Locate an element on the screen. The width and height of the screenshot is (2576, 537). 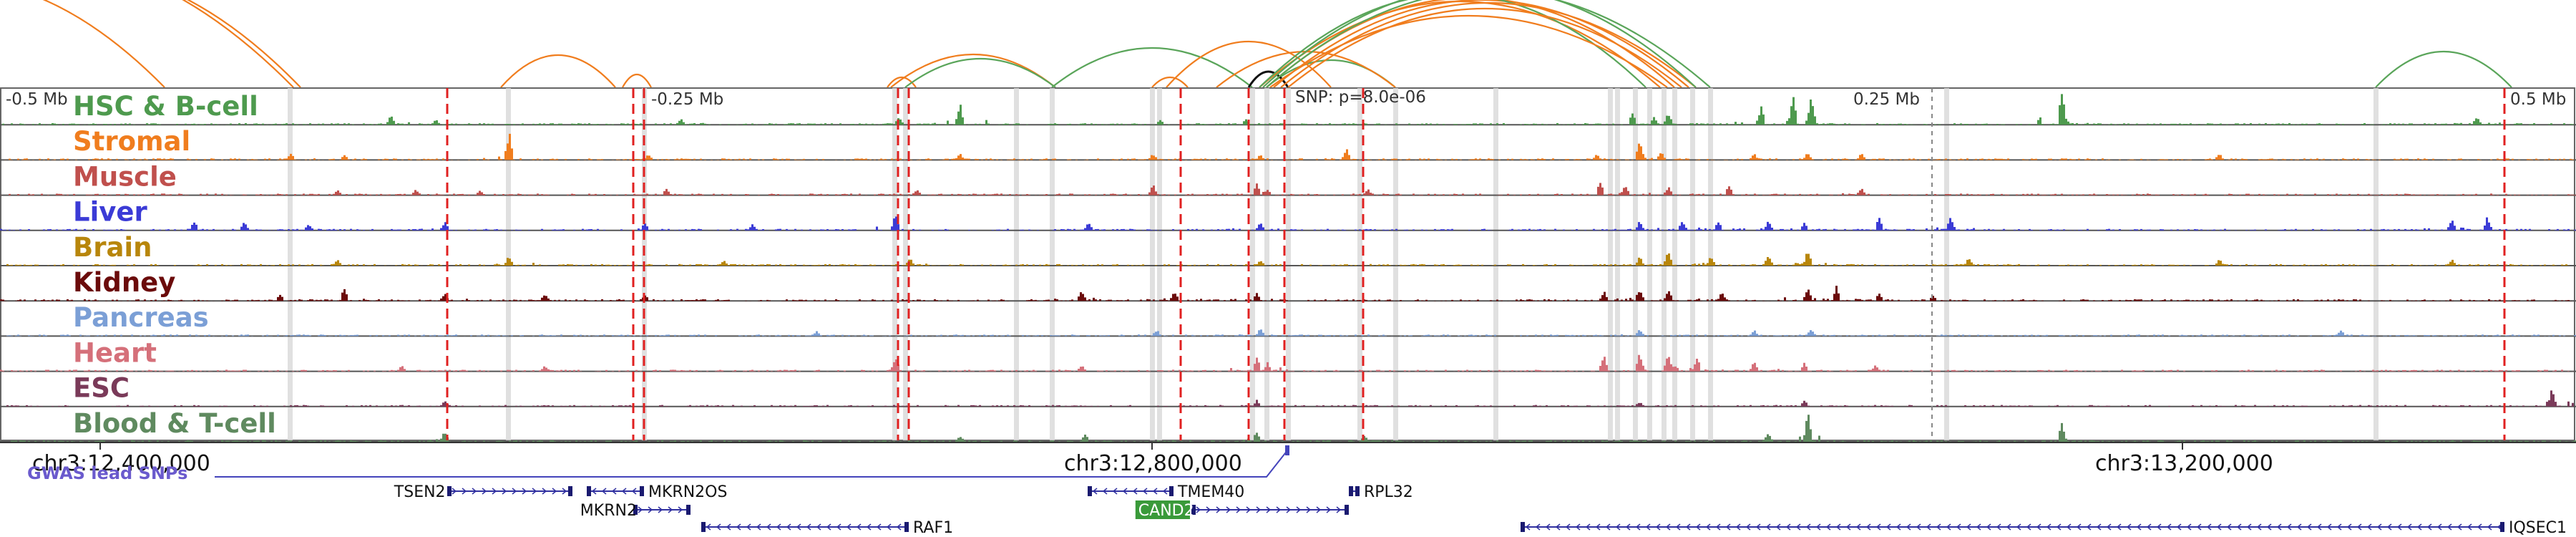
signal-liver is located at coordinates (1288, 223).